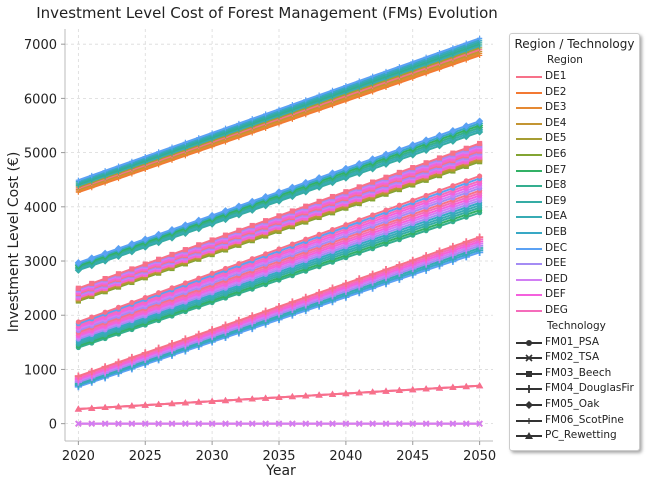  Describe the element at coordinates (572, 341) in the screenshot. I see `legend-label: FM01_PSA` at that location.